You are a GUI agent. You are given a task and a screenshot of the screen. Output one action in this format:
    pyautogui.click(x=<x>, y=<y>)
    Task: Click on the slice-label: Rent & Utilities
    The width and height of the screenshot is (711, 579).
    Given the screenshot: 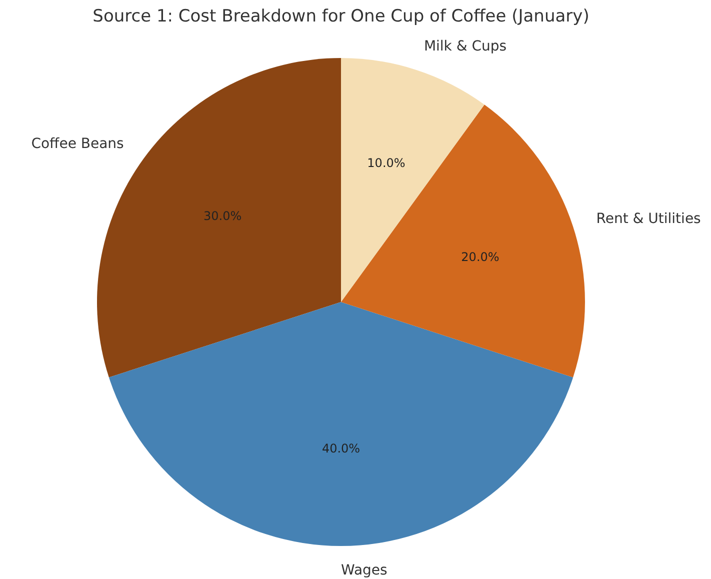 What is the action you would take?
    pyautogui.click(x=648, y=219)
    